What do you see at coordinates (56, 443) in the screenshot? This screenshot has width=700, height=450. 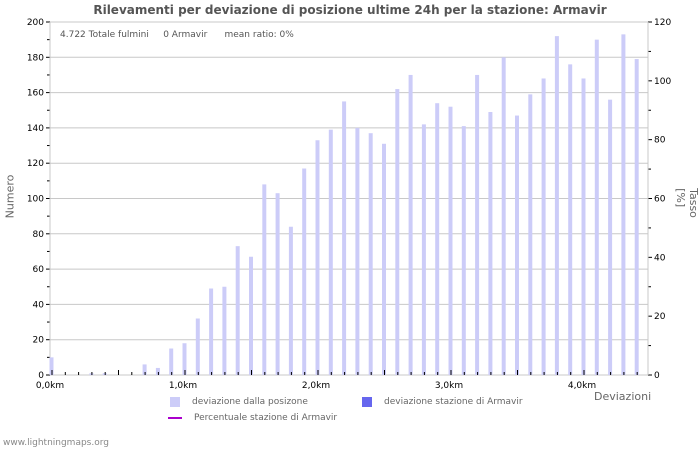 I see `footer-credit: www.lightningmaps.org` at bounding box center [56, 443].